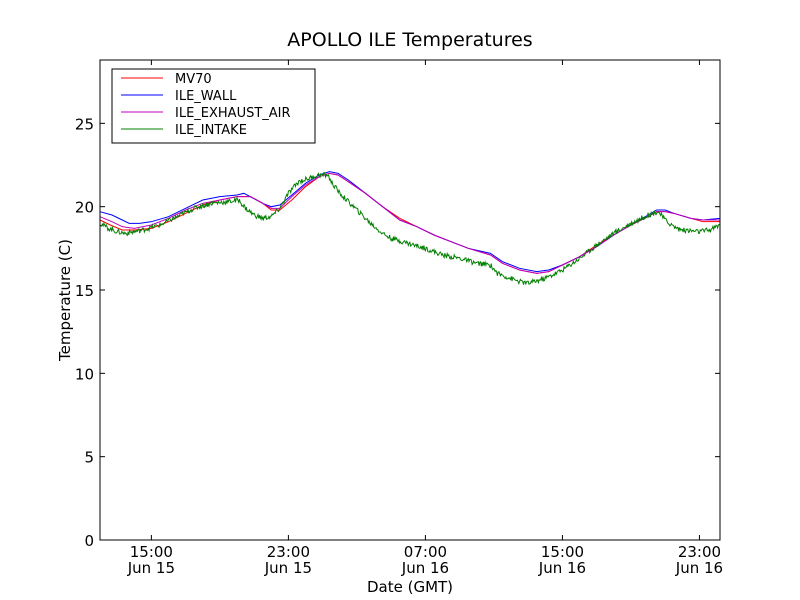  What do you see at coordinates (65, 300) in the screenshot?
I see `y-axis-label: Temperature (C)` at bounding box center [65, 300].